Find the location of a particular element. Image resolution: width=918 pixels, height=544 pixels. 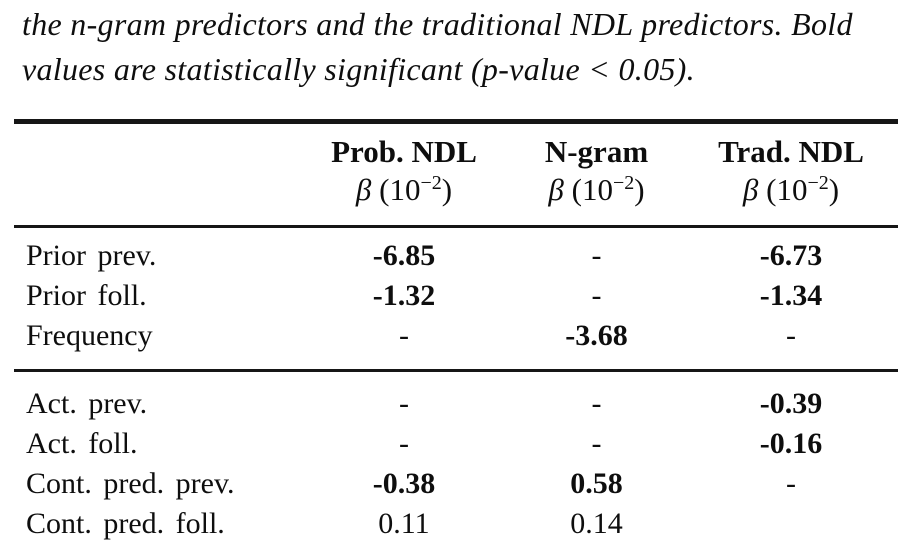

table-row: Act. foll. - - -0.16 is located at coordinates (456, 444).